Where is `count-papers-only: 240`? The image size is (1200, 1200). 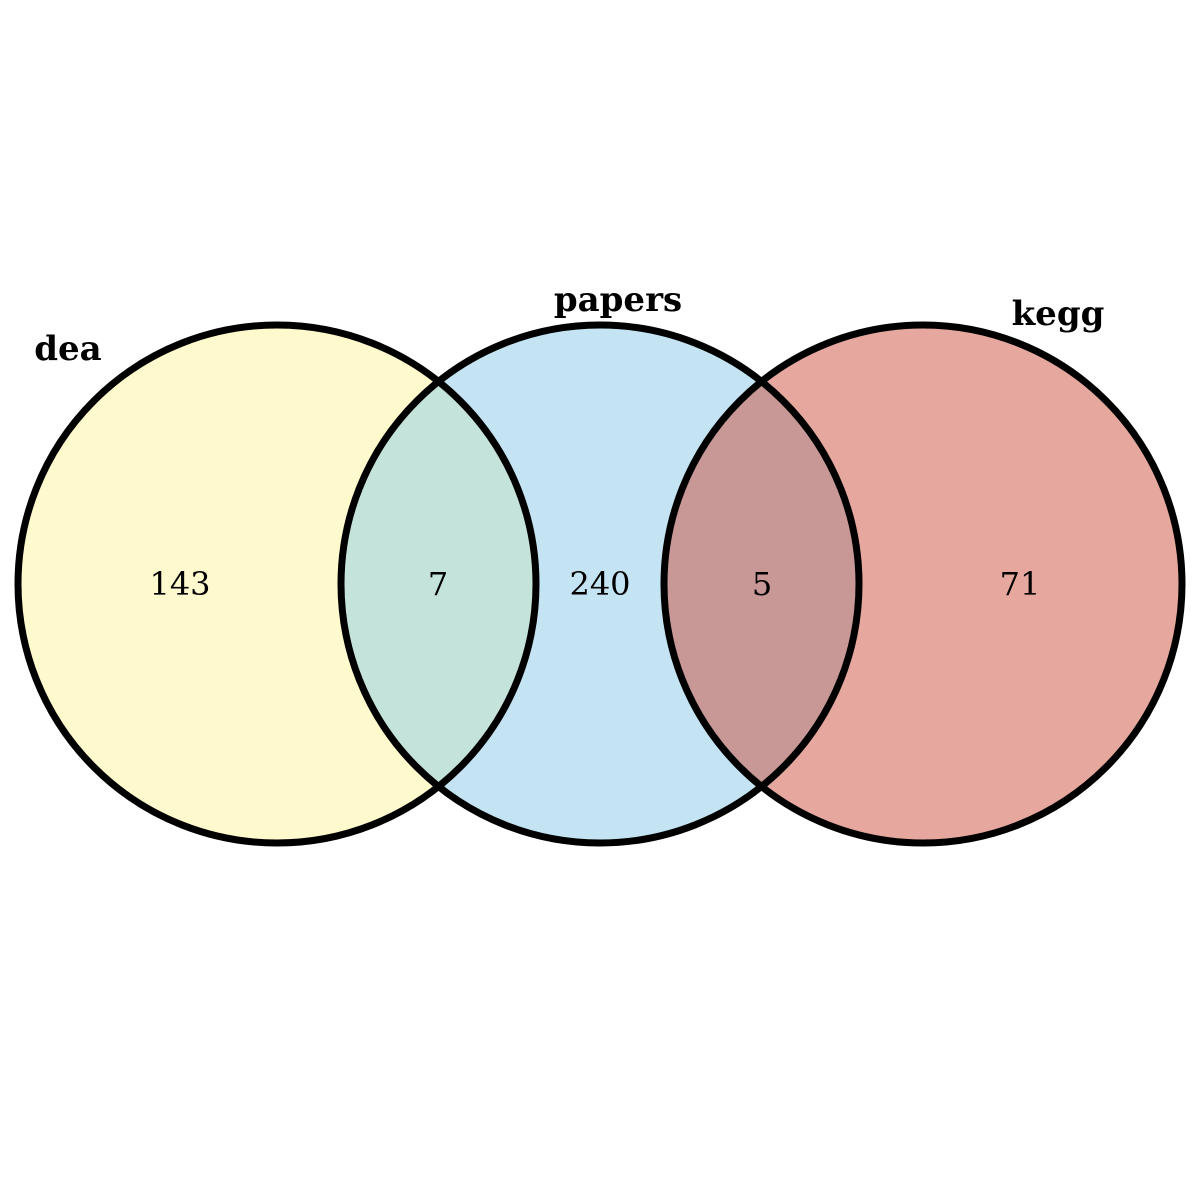
count-papers-only: 240 is located at coordinates (599, 584).